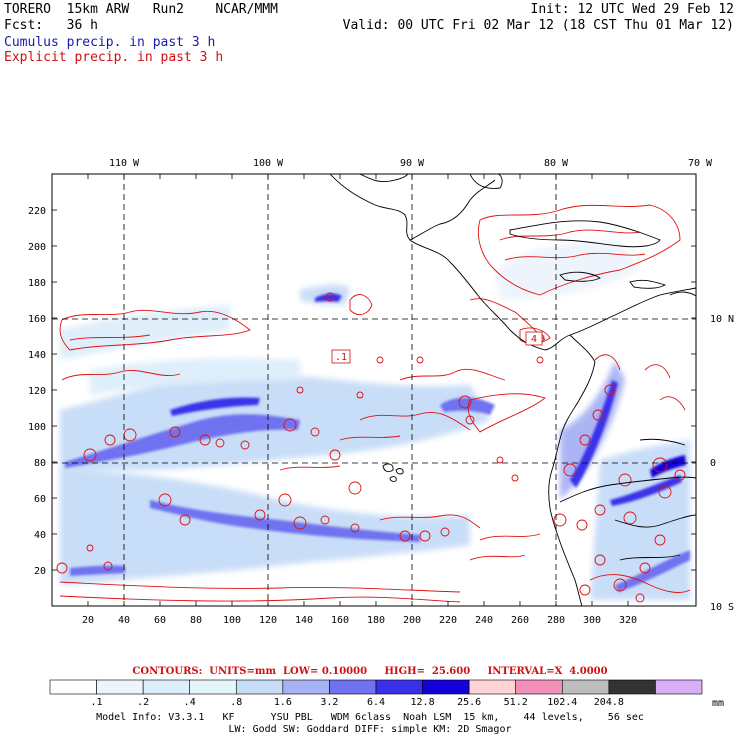  I want to click on x-grid-label: 280, so click(556, 620).